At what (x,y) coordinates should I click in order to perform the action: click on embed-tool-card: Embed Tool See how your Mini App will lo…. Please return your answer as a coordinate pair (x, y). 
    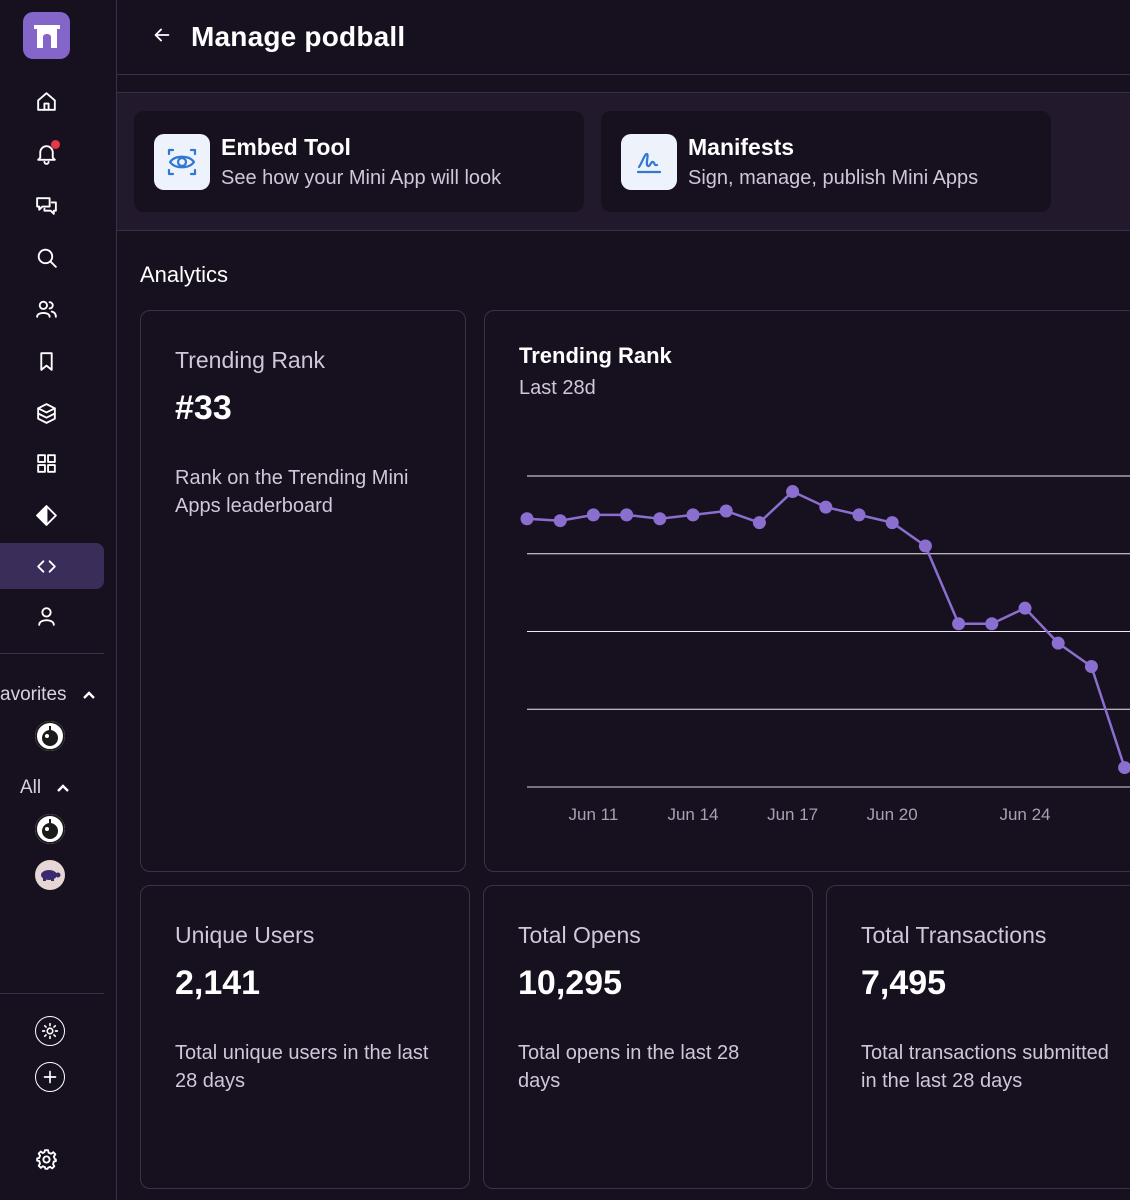
    Looking at the image, I should click on (359, 161).